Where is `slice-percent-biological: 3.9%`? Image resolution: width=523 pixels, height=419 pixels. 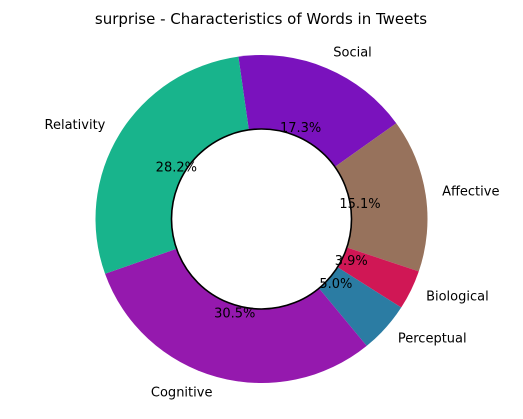 slice-percent-biological: 3.9% is located at coordinates (351, 261).